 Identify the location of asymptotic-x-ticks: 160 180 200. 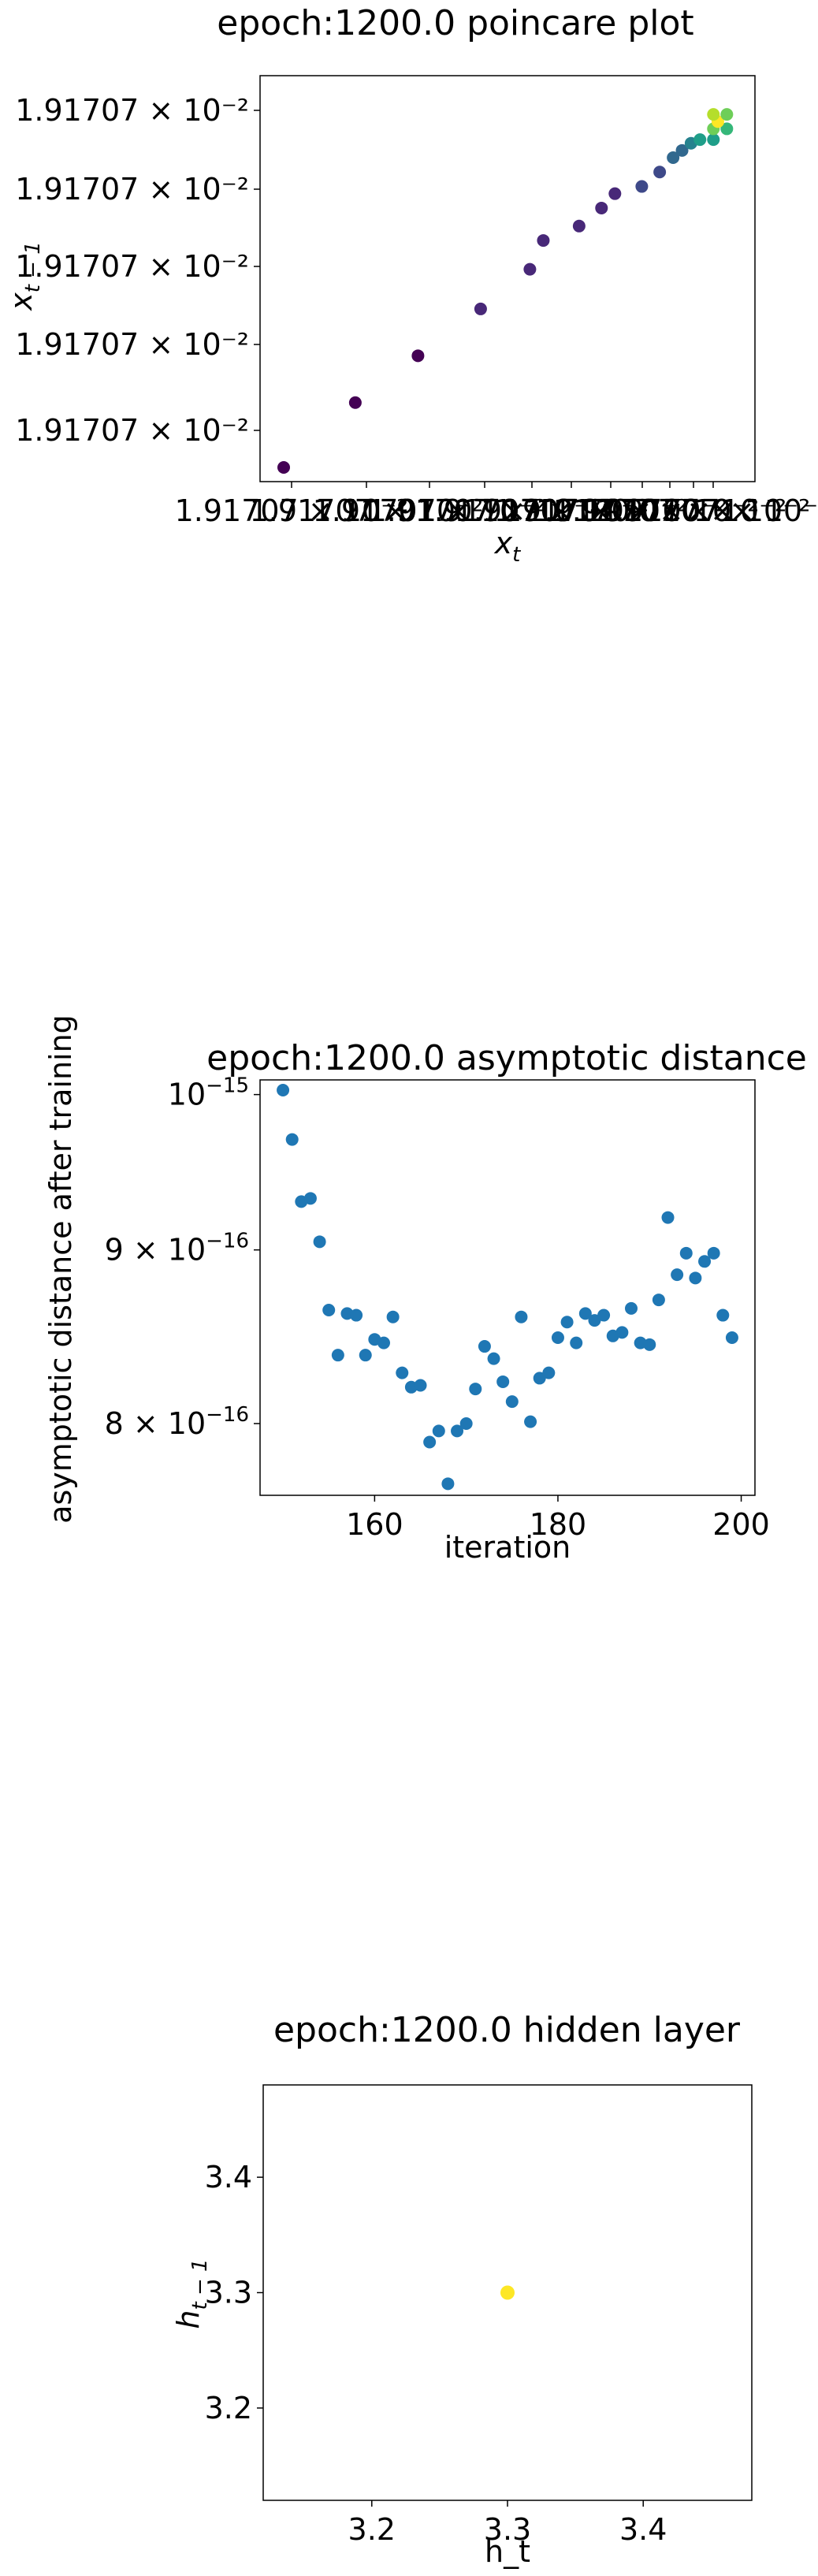
(558, 1518).